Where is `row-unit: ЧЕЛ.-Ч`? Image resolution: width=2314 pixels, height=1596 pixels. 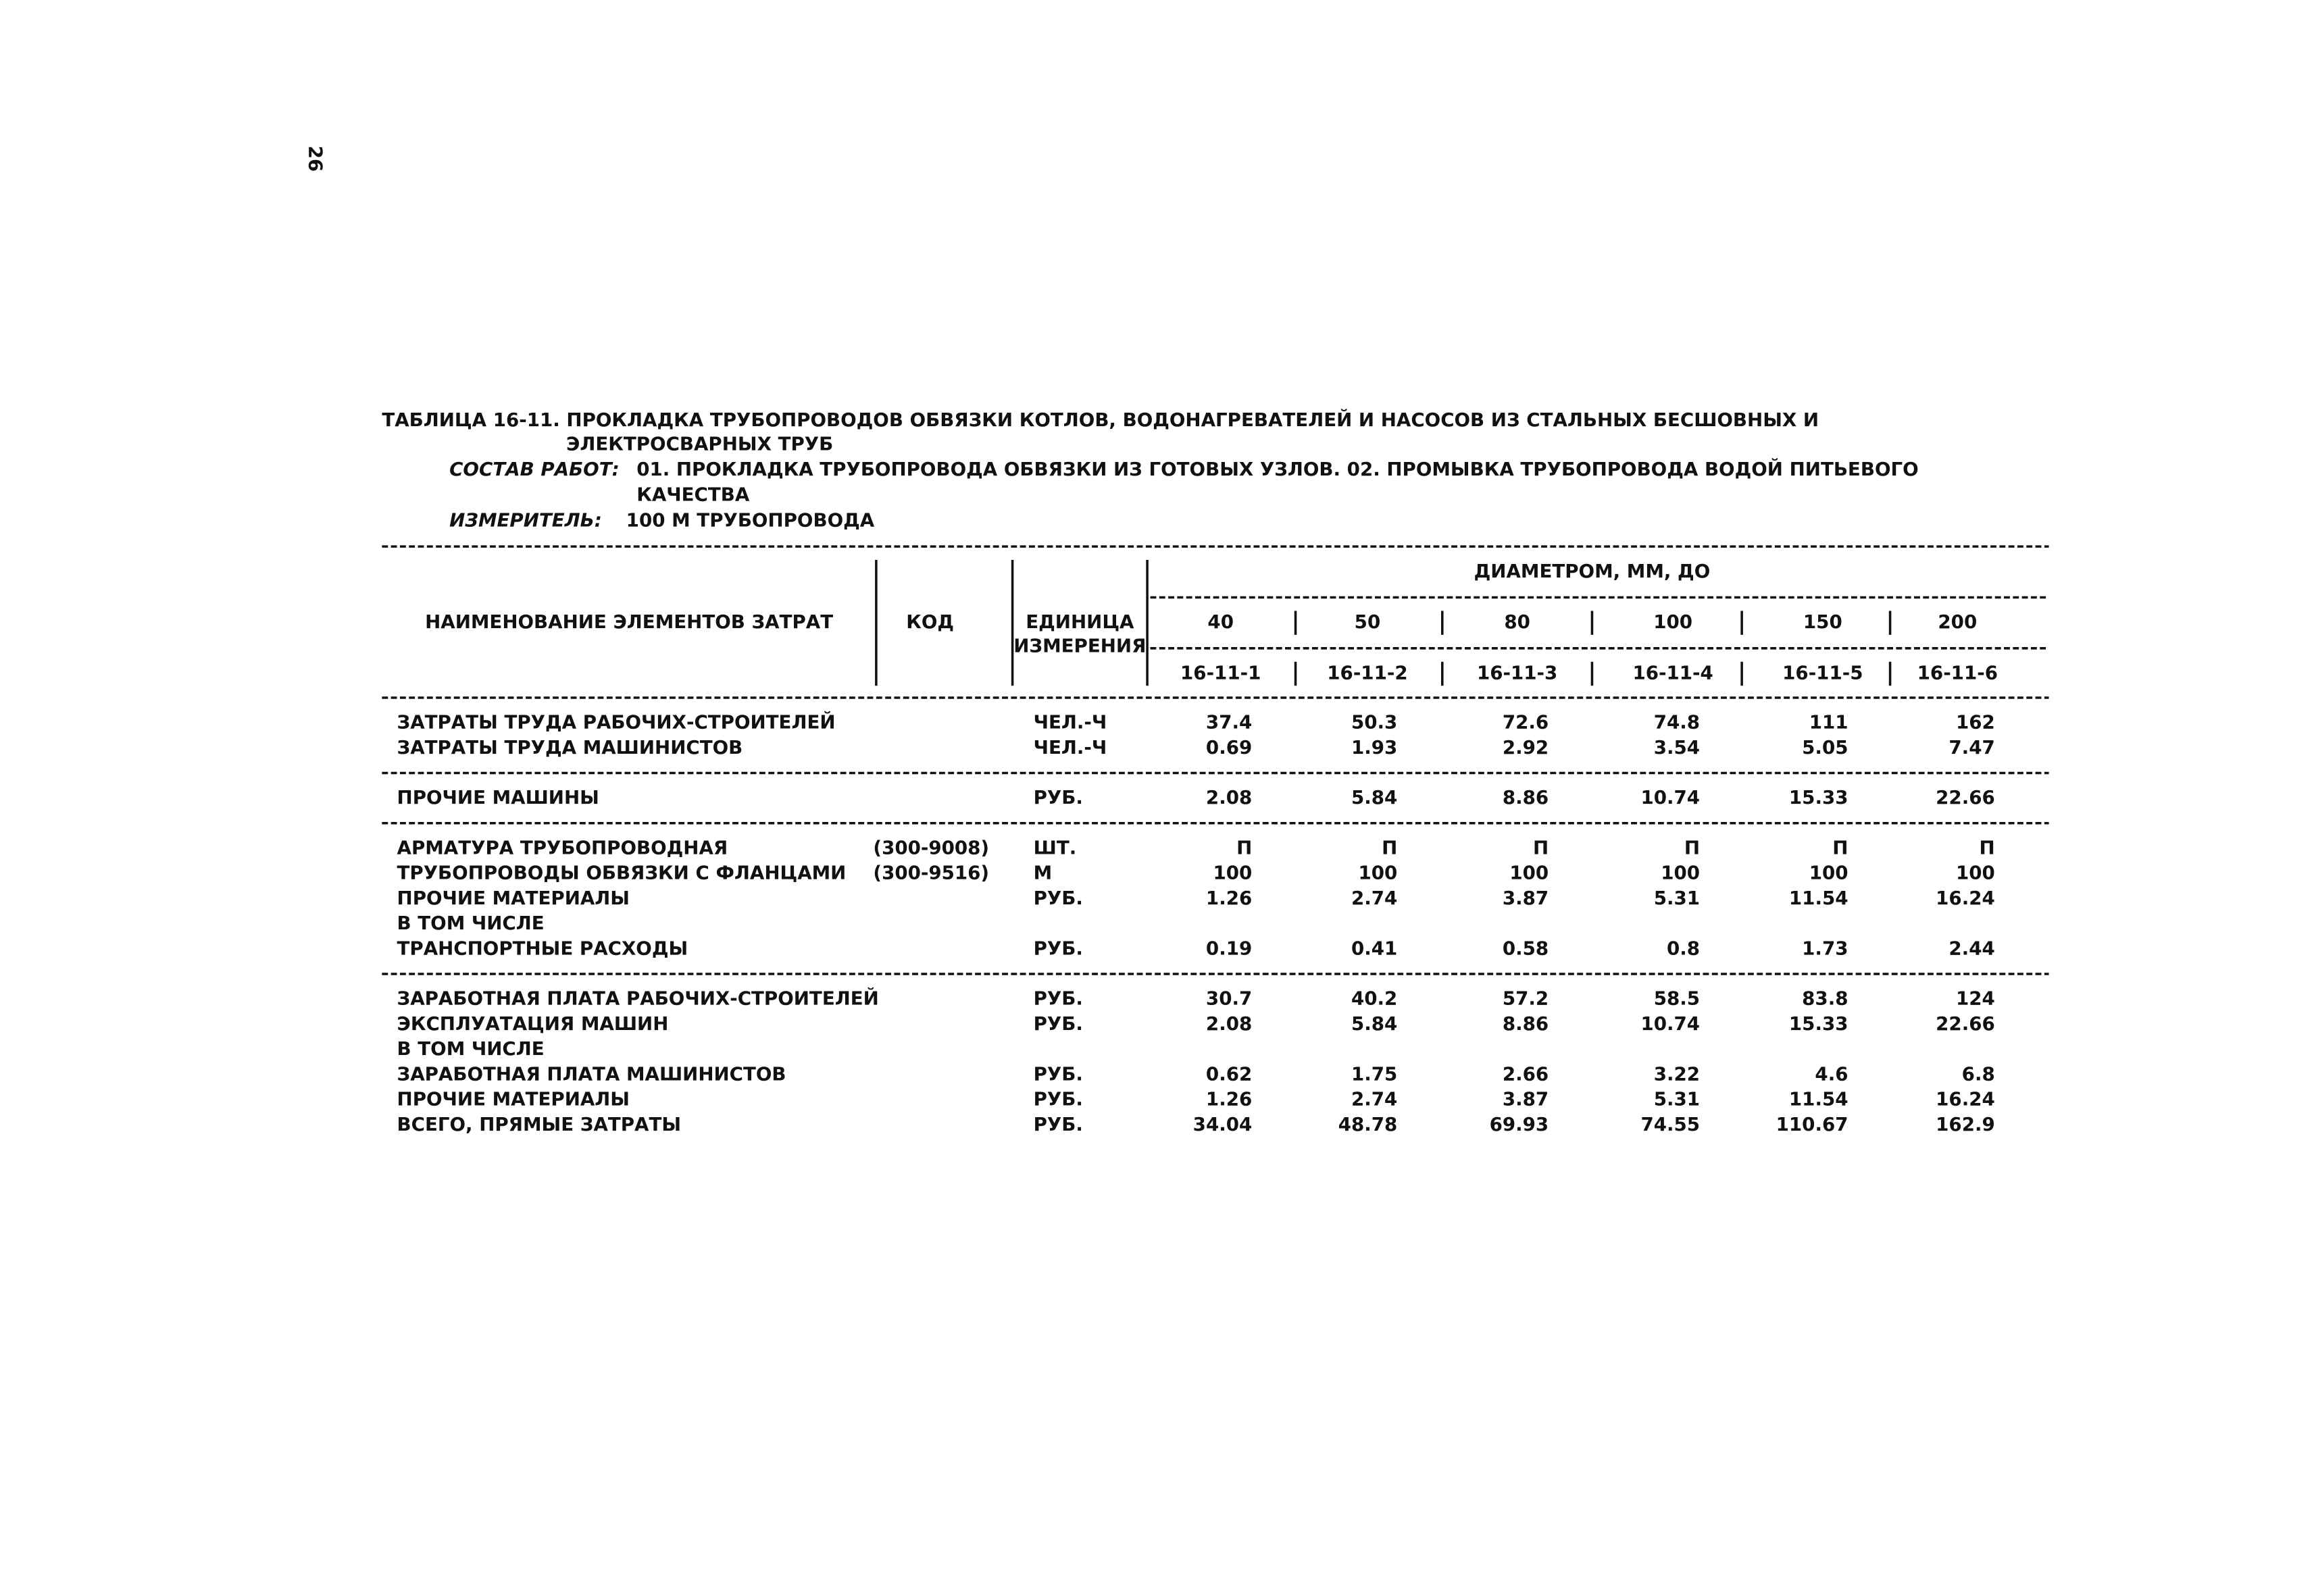 row-unit: ЧЕЛ.-Ч is located at coordinates (1070, 747).